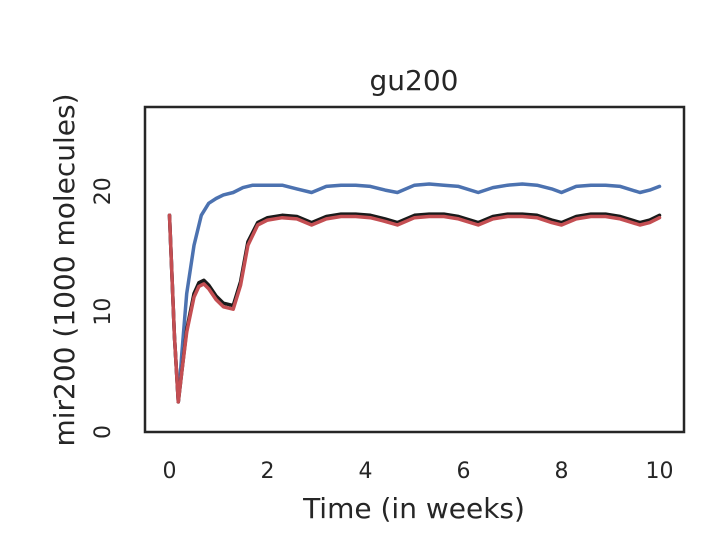 The image size is (720, 540). I want to click on x-tick-label: 0, so click(170, 471).